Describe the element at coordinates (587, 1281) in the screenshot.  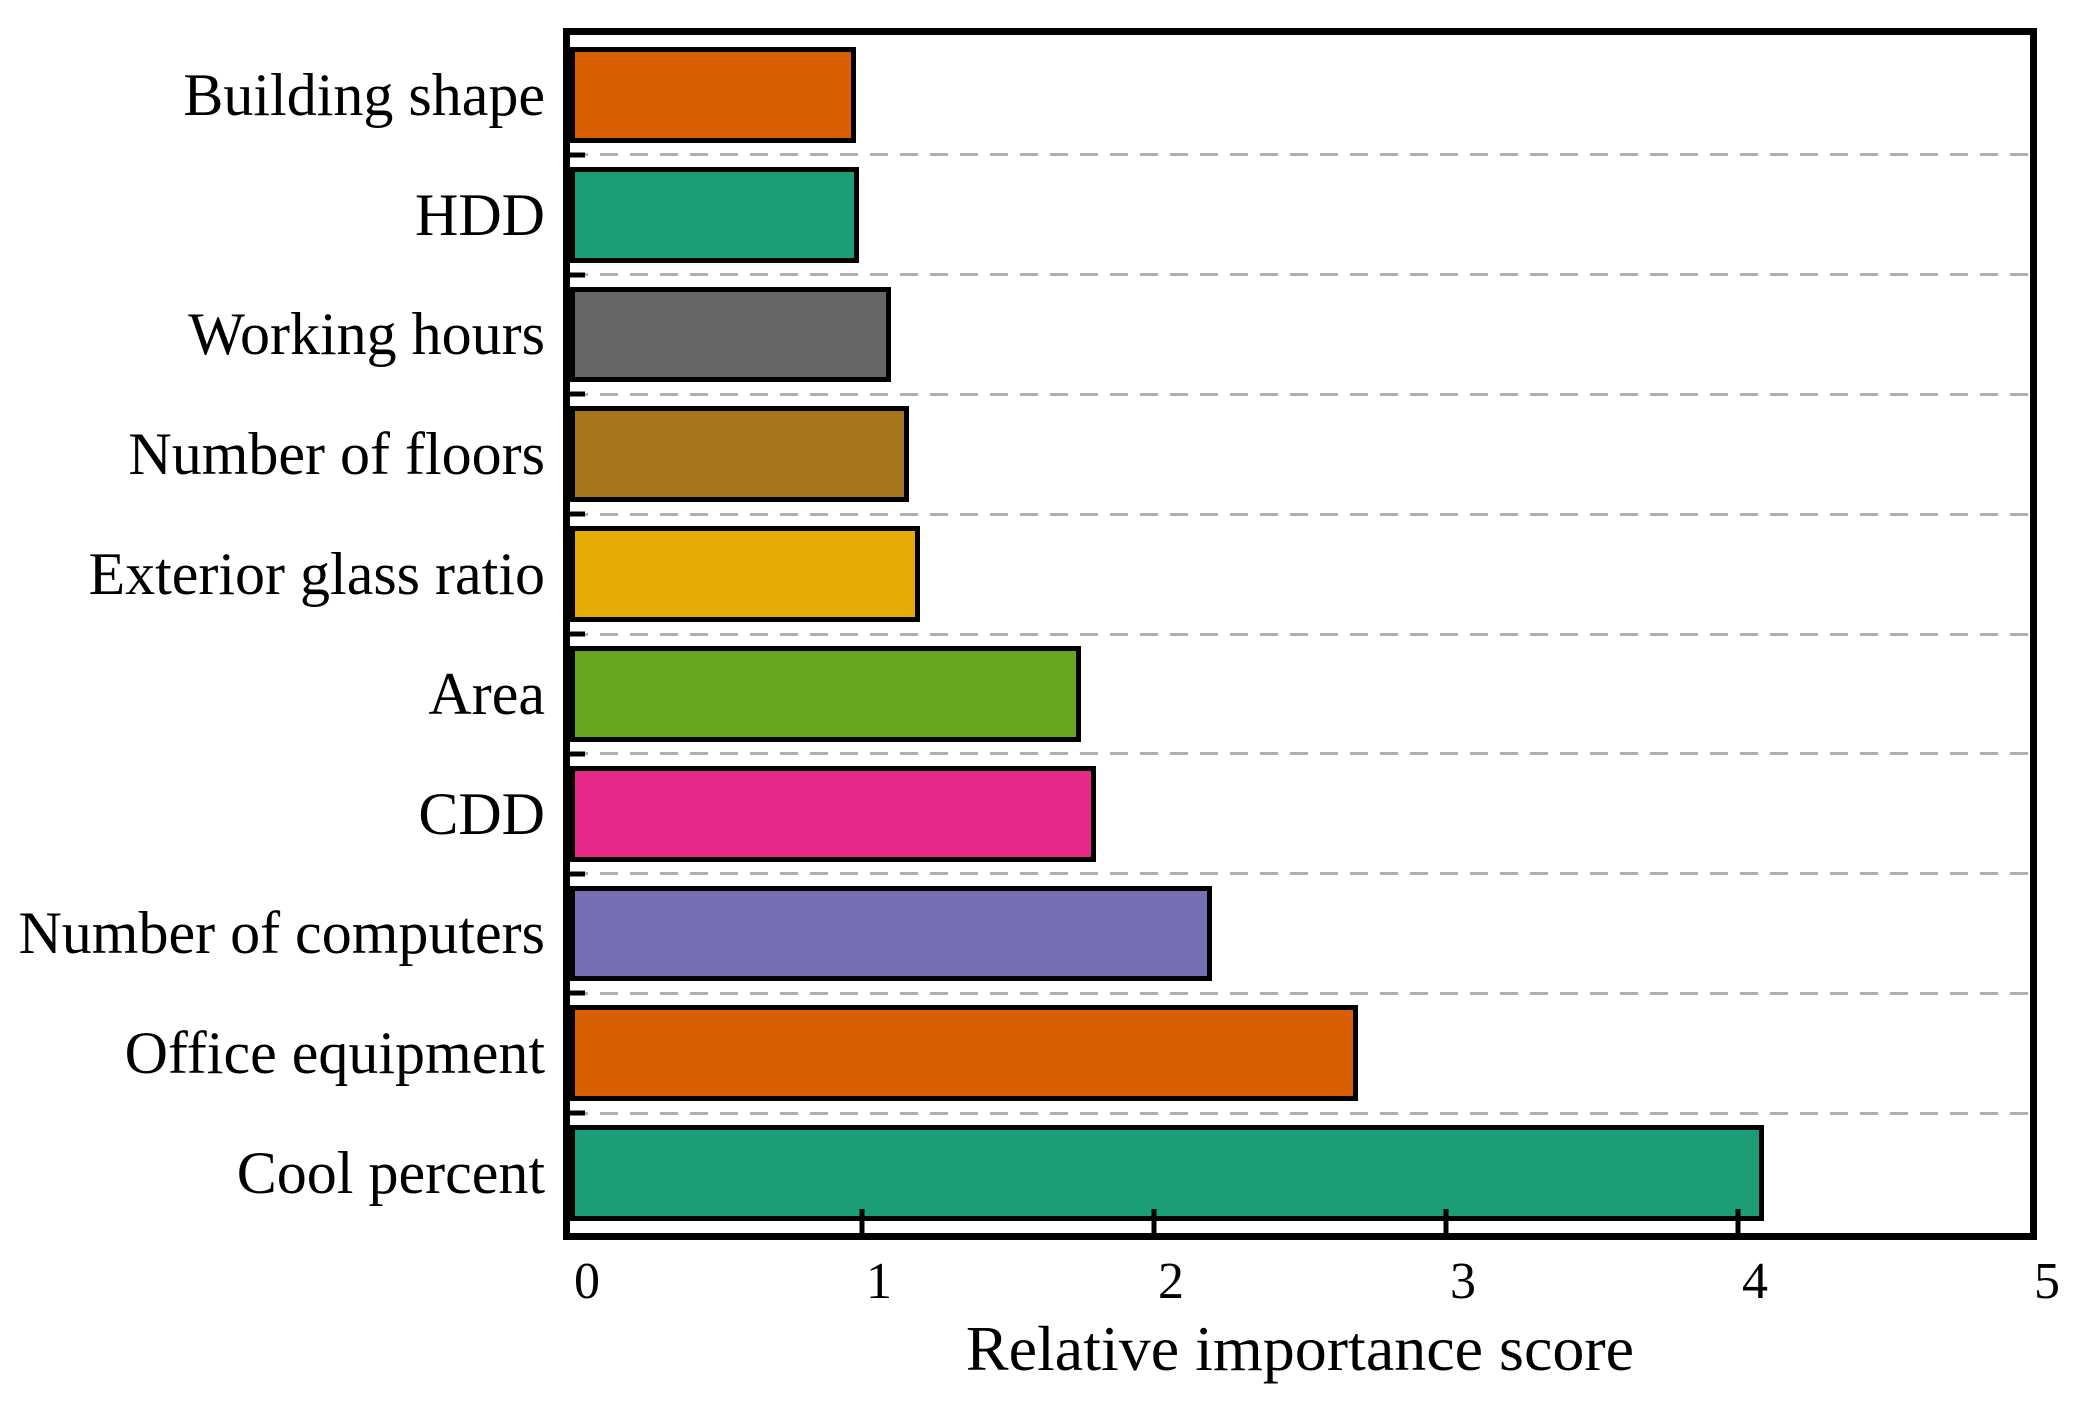
I see `x-tick-label-0: 0` at that location.